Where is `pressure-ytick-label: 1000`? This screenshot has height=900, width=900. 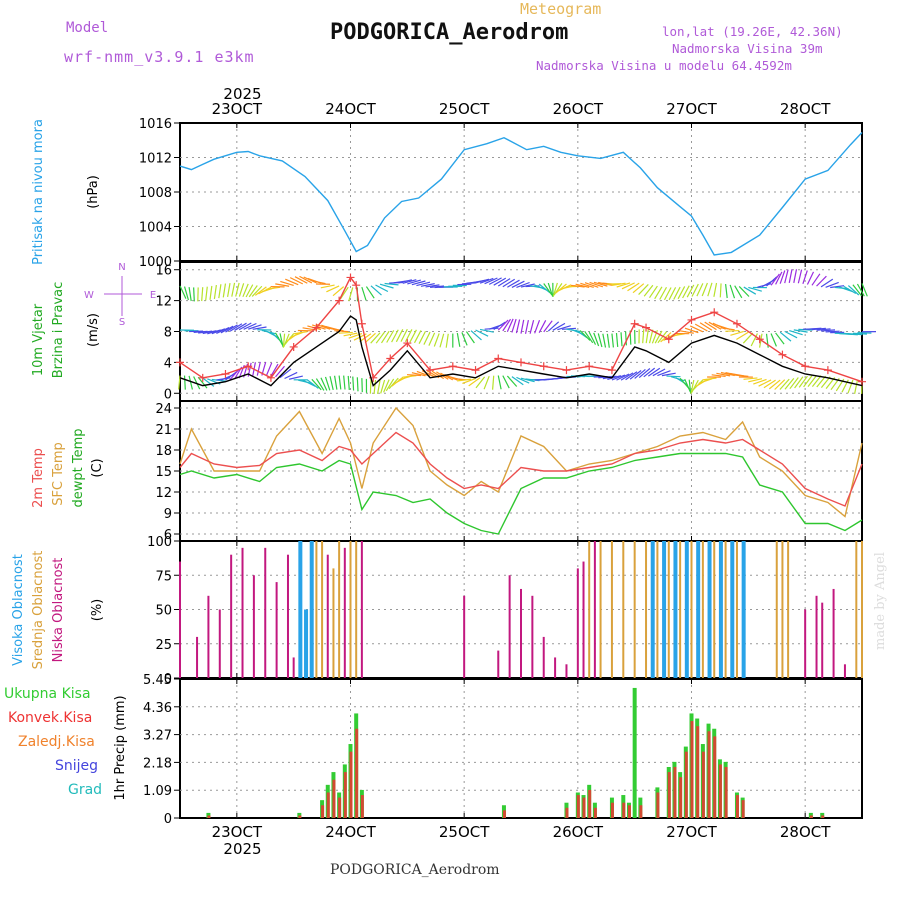 pressure-ytick-label: 1000 is located at coordinates (155, 262).